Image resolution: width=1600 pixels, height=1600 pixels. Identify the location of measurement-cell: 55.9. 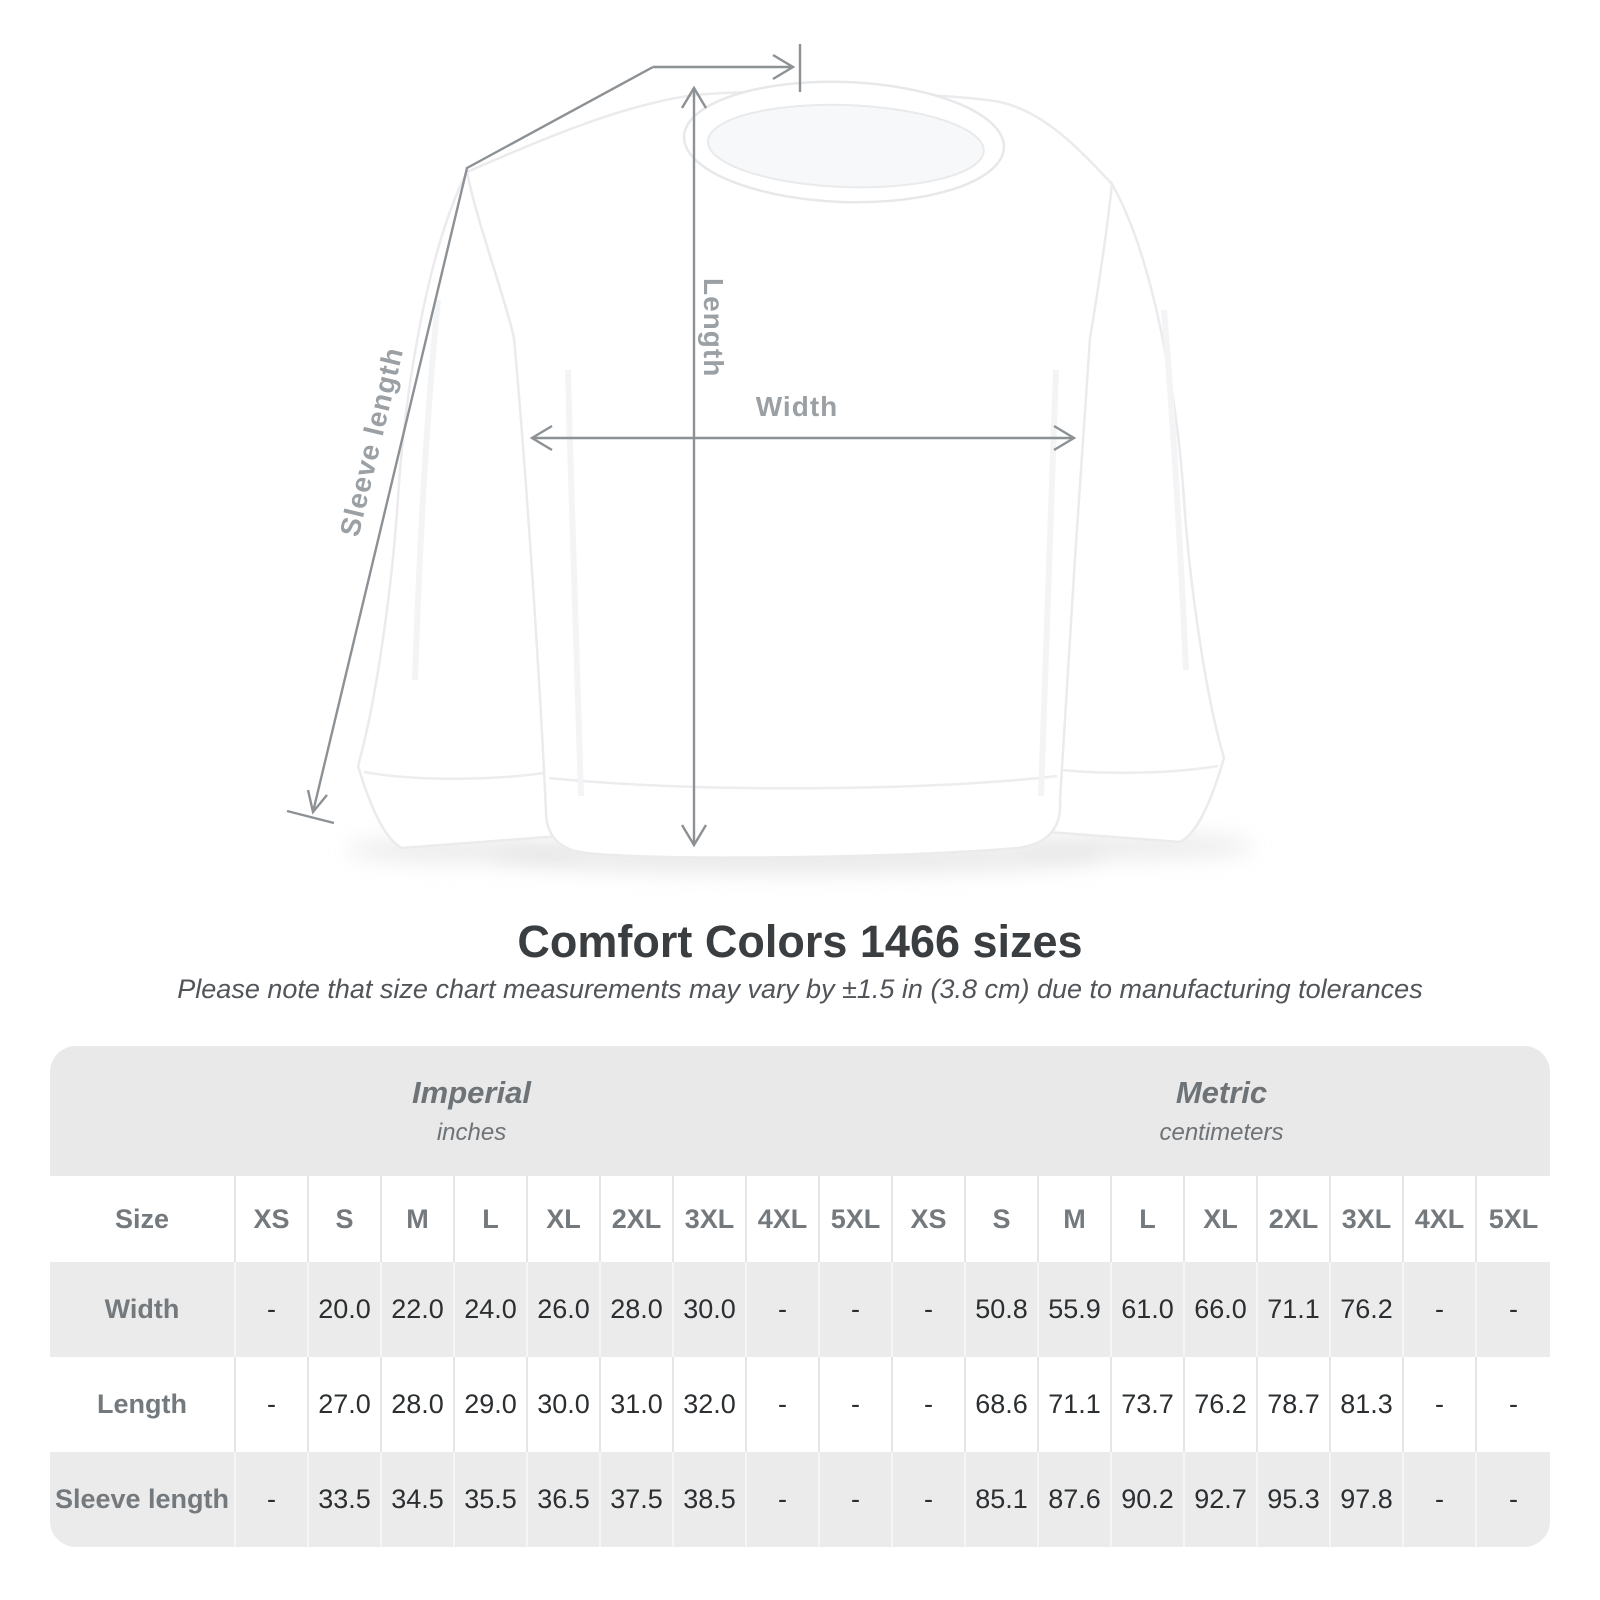
(1075, 1309).